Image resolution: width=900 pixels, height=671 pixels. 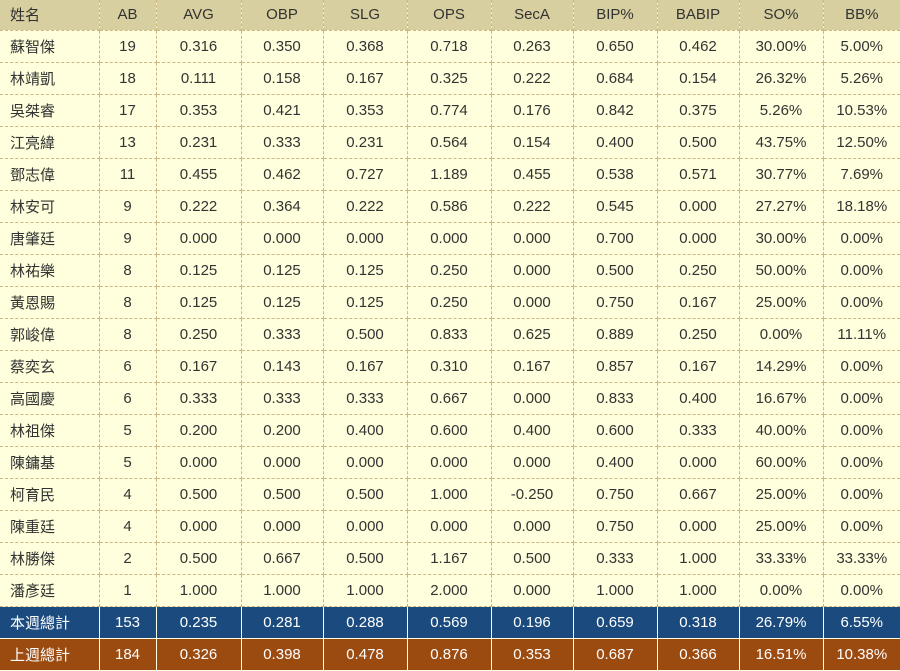 What do you see at coordinates (50, 334) in the screenshot?
I see `player-name: 郭峻偉` at bounding box center [50, 334].